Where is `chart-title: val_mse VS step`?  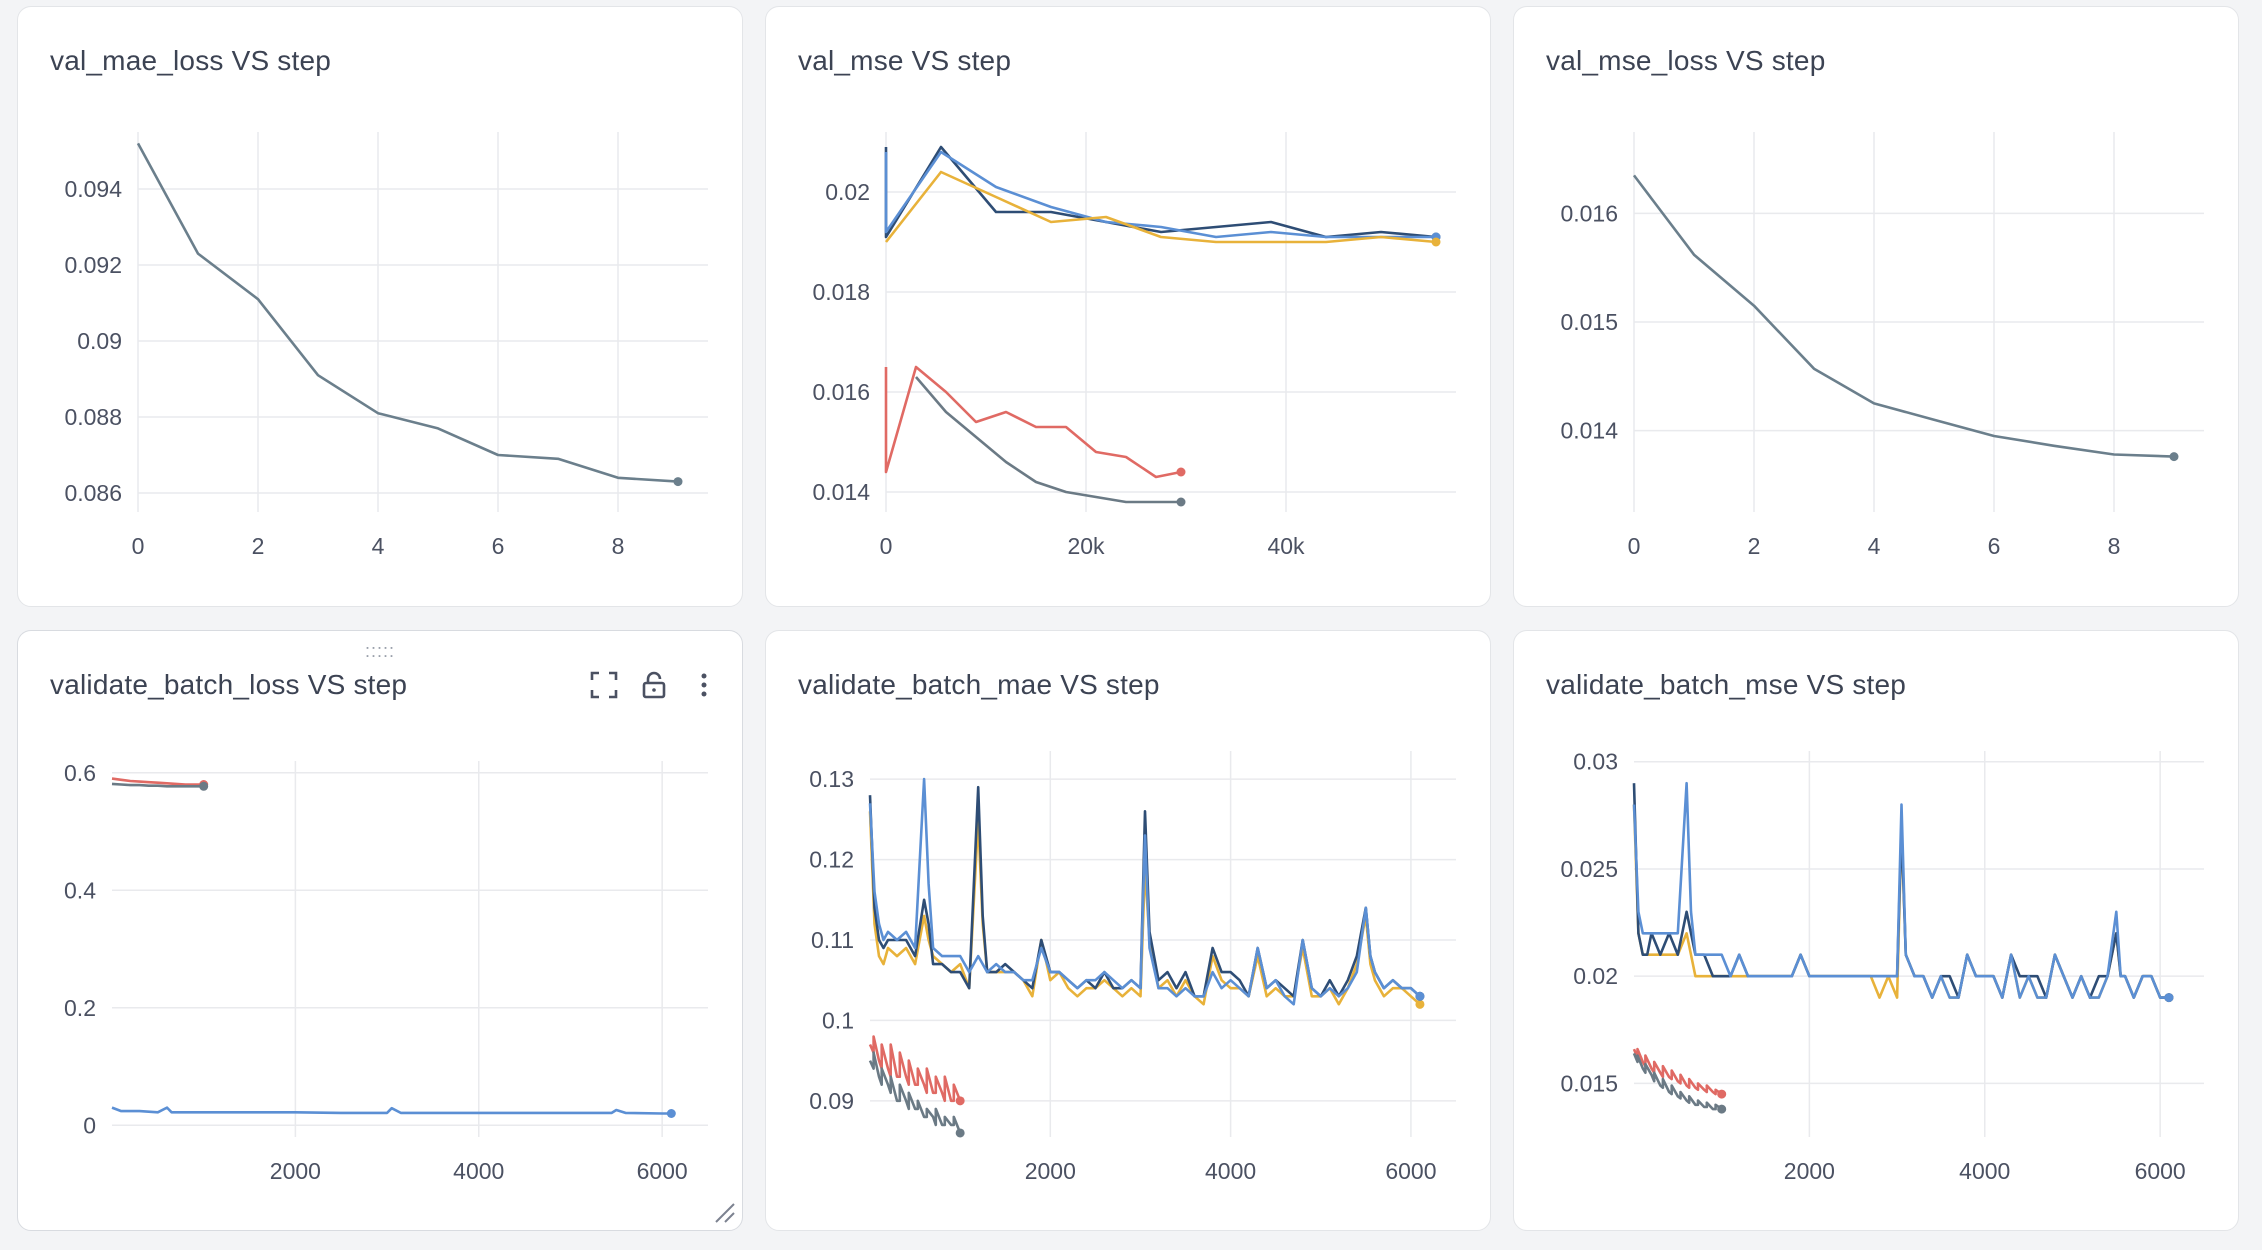
chart-title: val_mse VS step is located at coordinates (905, 60).